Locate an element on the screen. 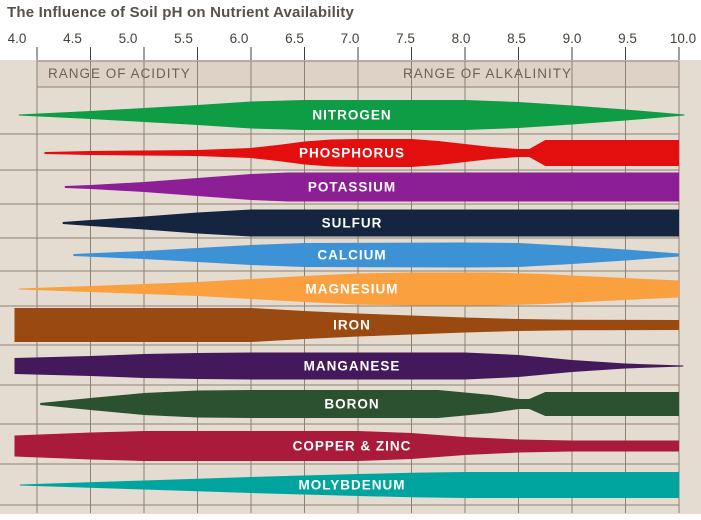 The image size is (701, 520). band-label-iron: IRON is located at coordinates (352, 325).